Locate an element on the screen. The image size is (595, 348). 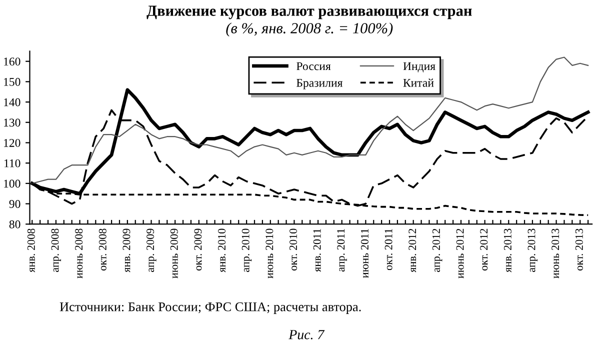
text: Рис. 7 is located at coordinates (306, 335).